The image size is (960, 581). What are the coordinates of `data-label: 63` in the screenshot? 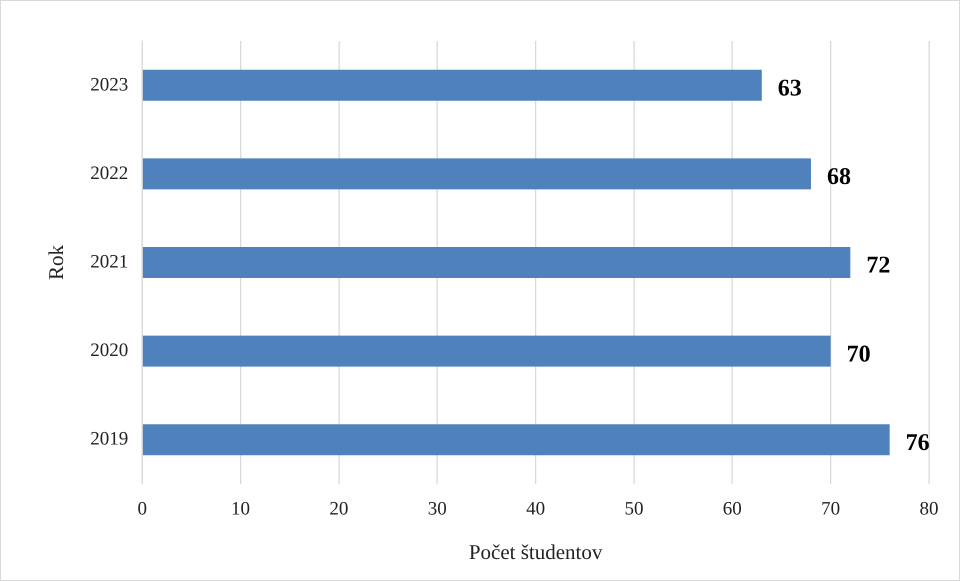 It's located at (790, 89).